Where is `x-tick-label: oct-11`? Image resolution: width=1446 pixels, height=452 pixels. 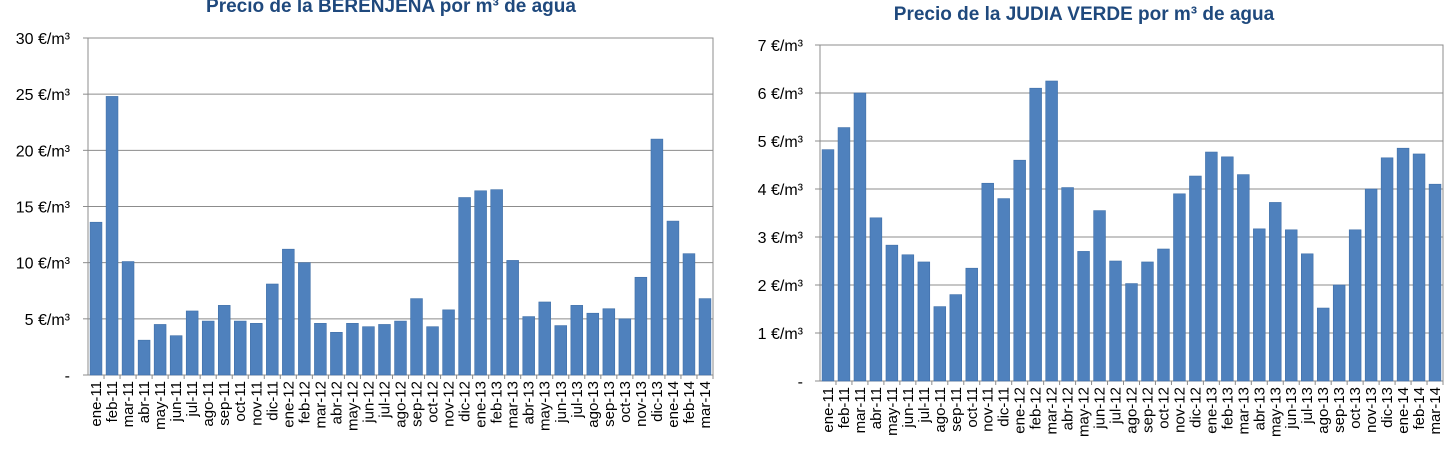 x-tick-label: oct-11 is located at coordinates (240, 401).